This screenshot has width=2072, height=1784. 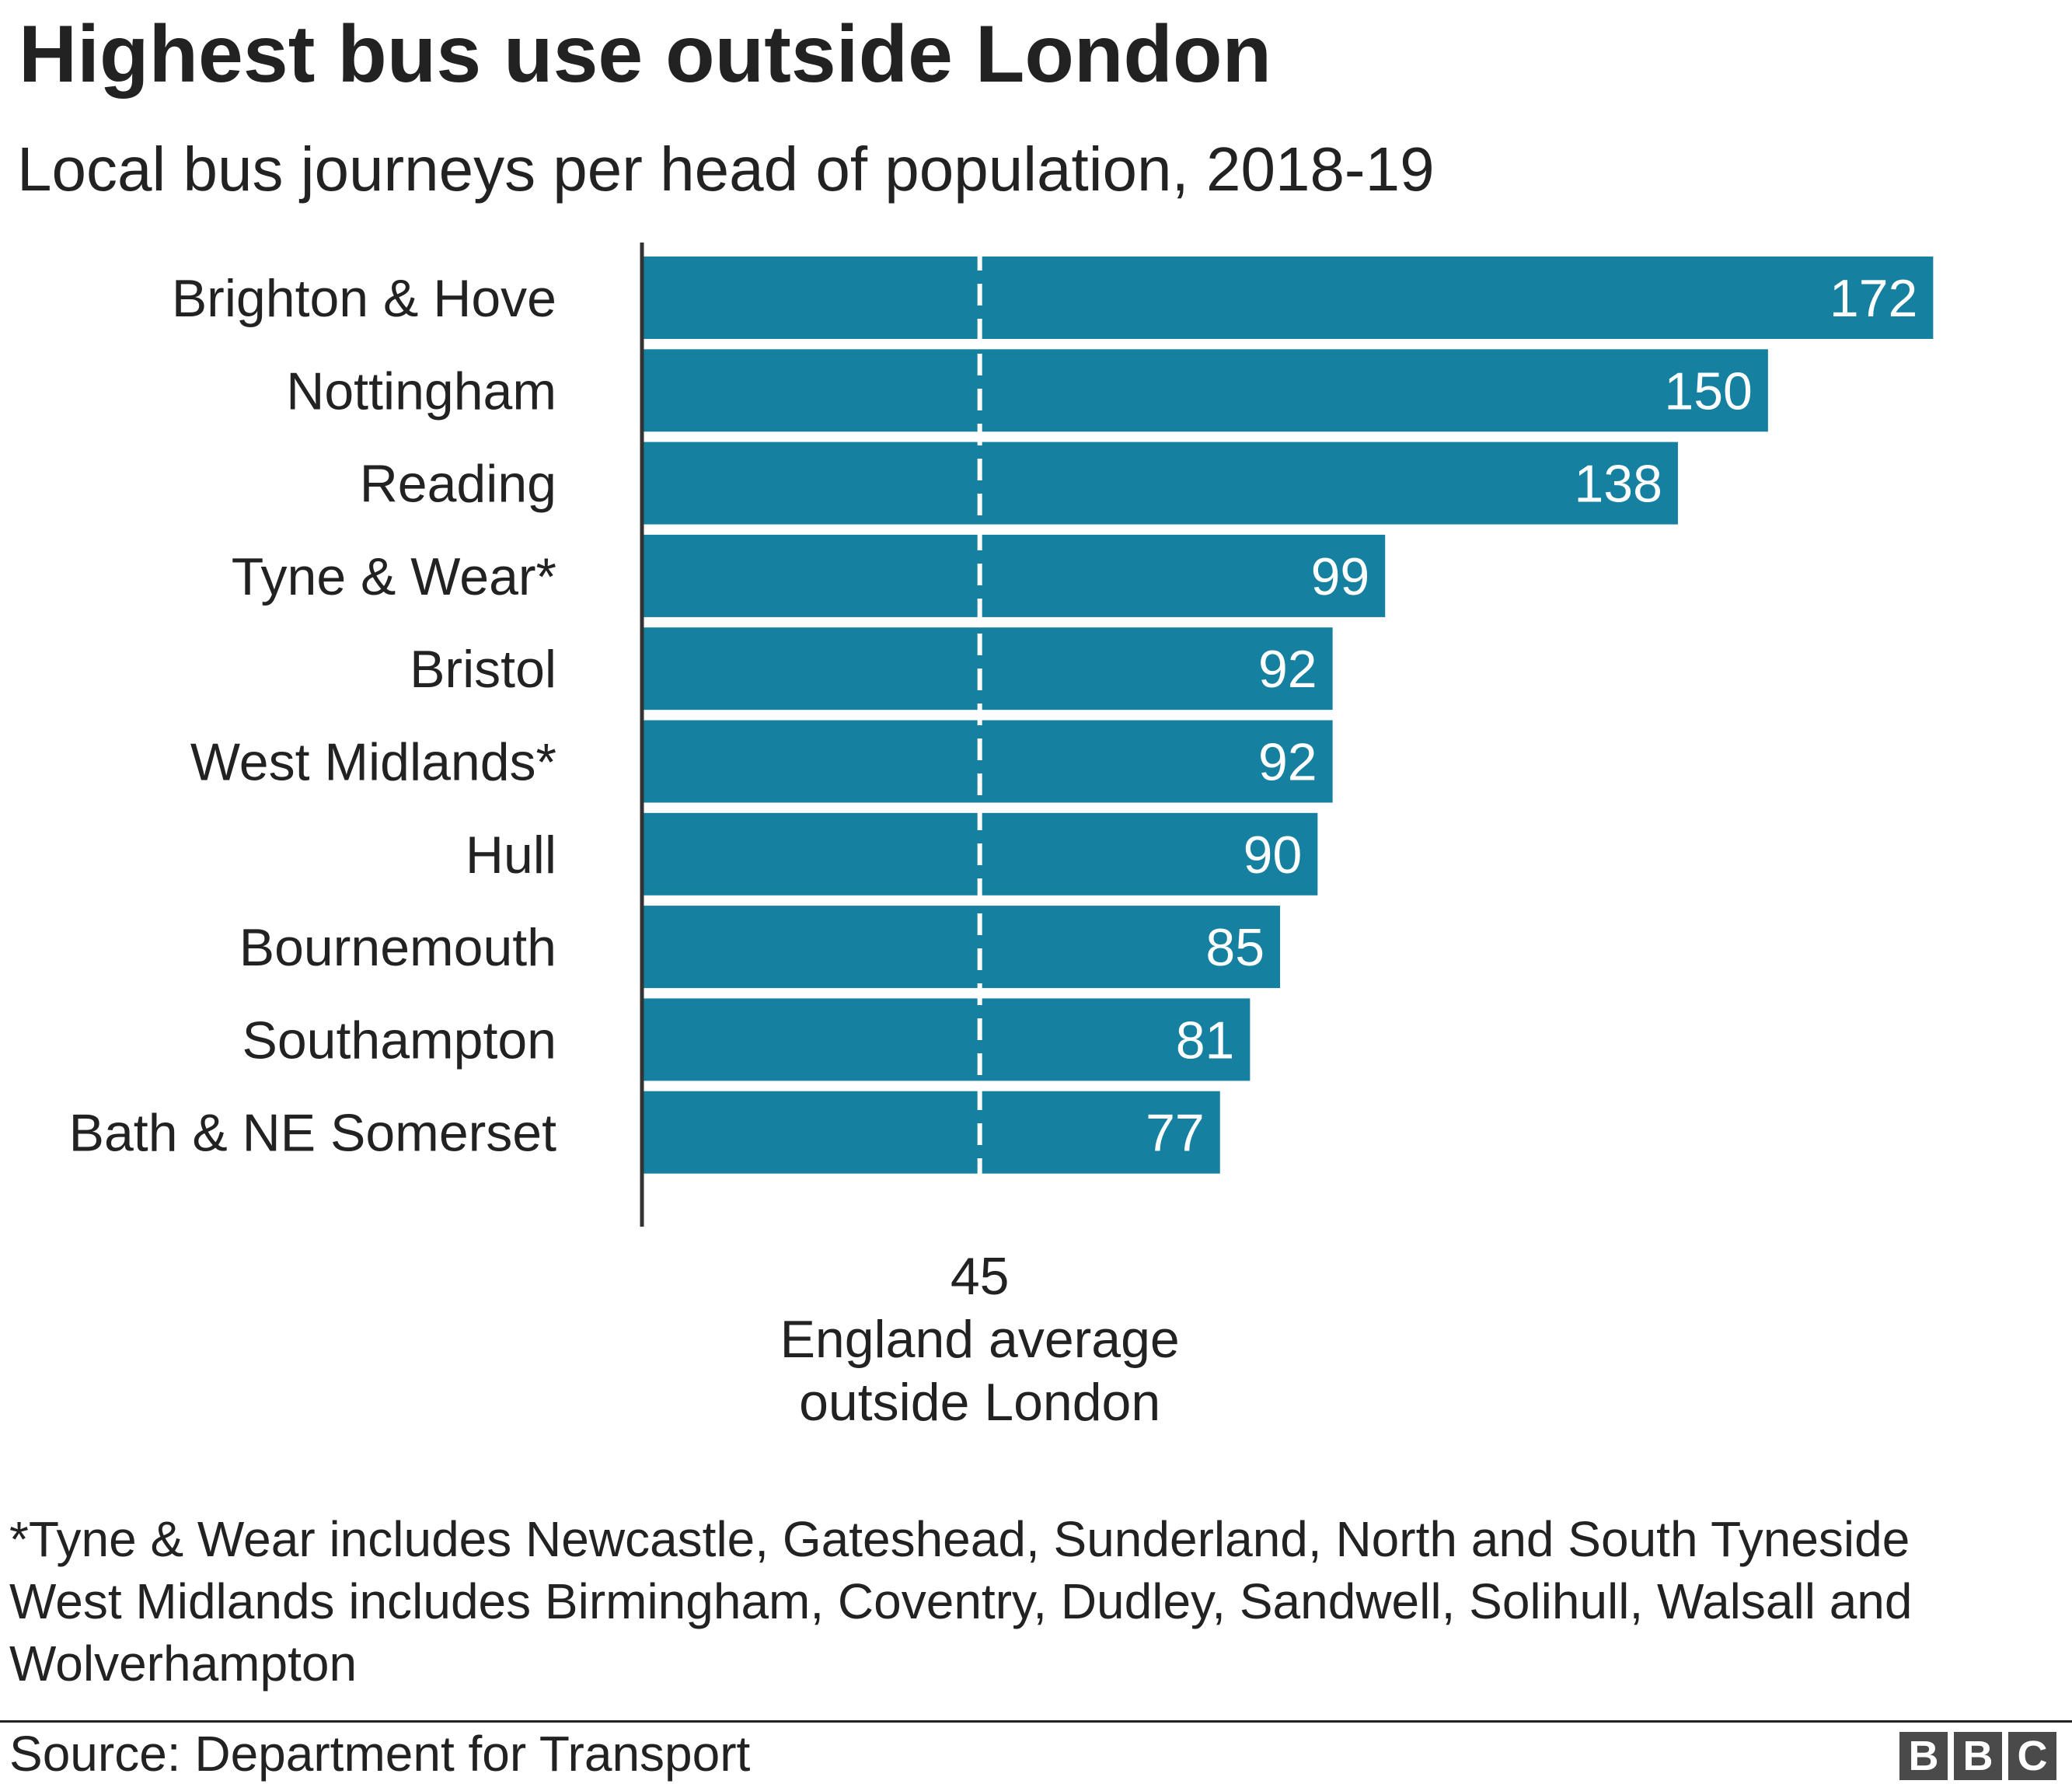 What do you see at coordinates (421, 391) in the screenshot?
I see `category-label: Nottingham` at bounding box center [421, 391].